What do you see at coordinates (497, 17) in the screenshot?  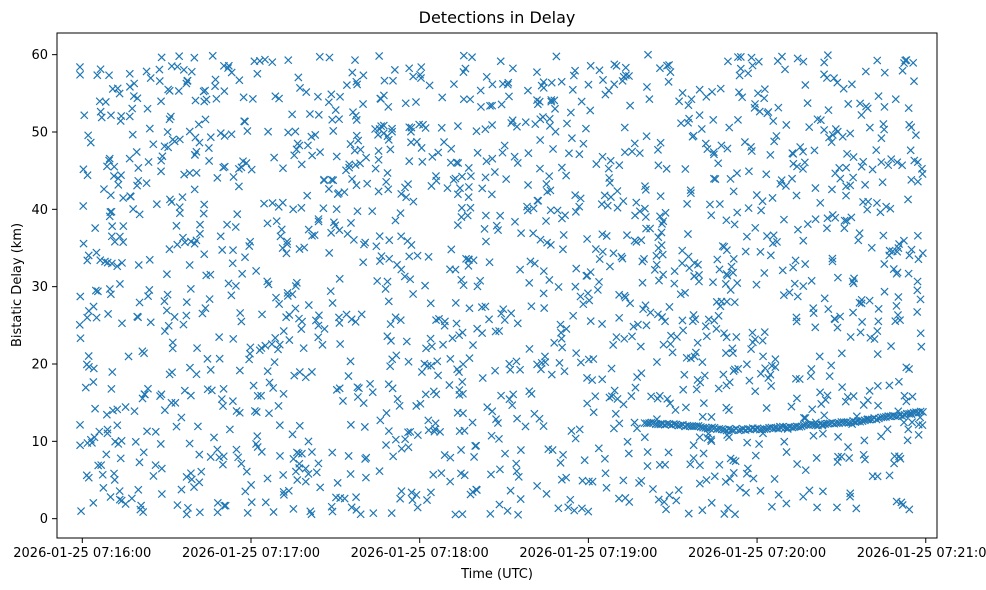 I see `chart-title: Detections in Delay` at bounding box center [497, 17].